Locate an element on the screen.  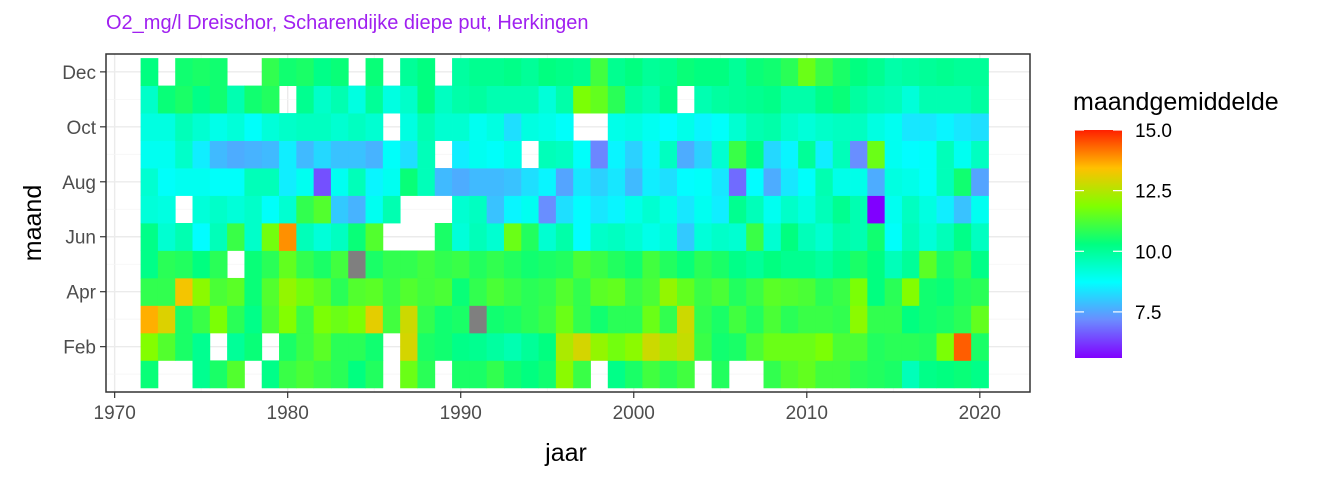
x-axis: 1970 1980 1990 2000 2010 2020 is located at coordinates (547, 408).